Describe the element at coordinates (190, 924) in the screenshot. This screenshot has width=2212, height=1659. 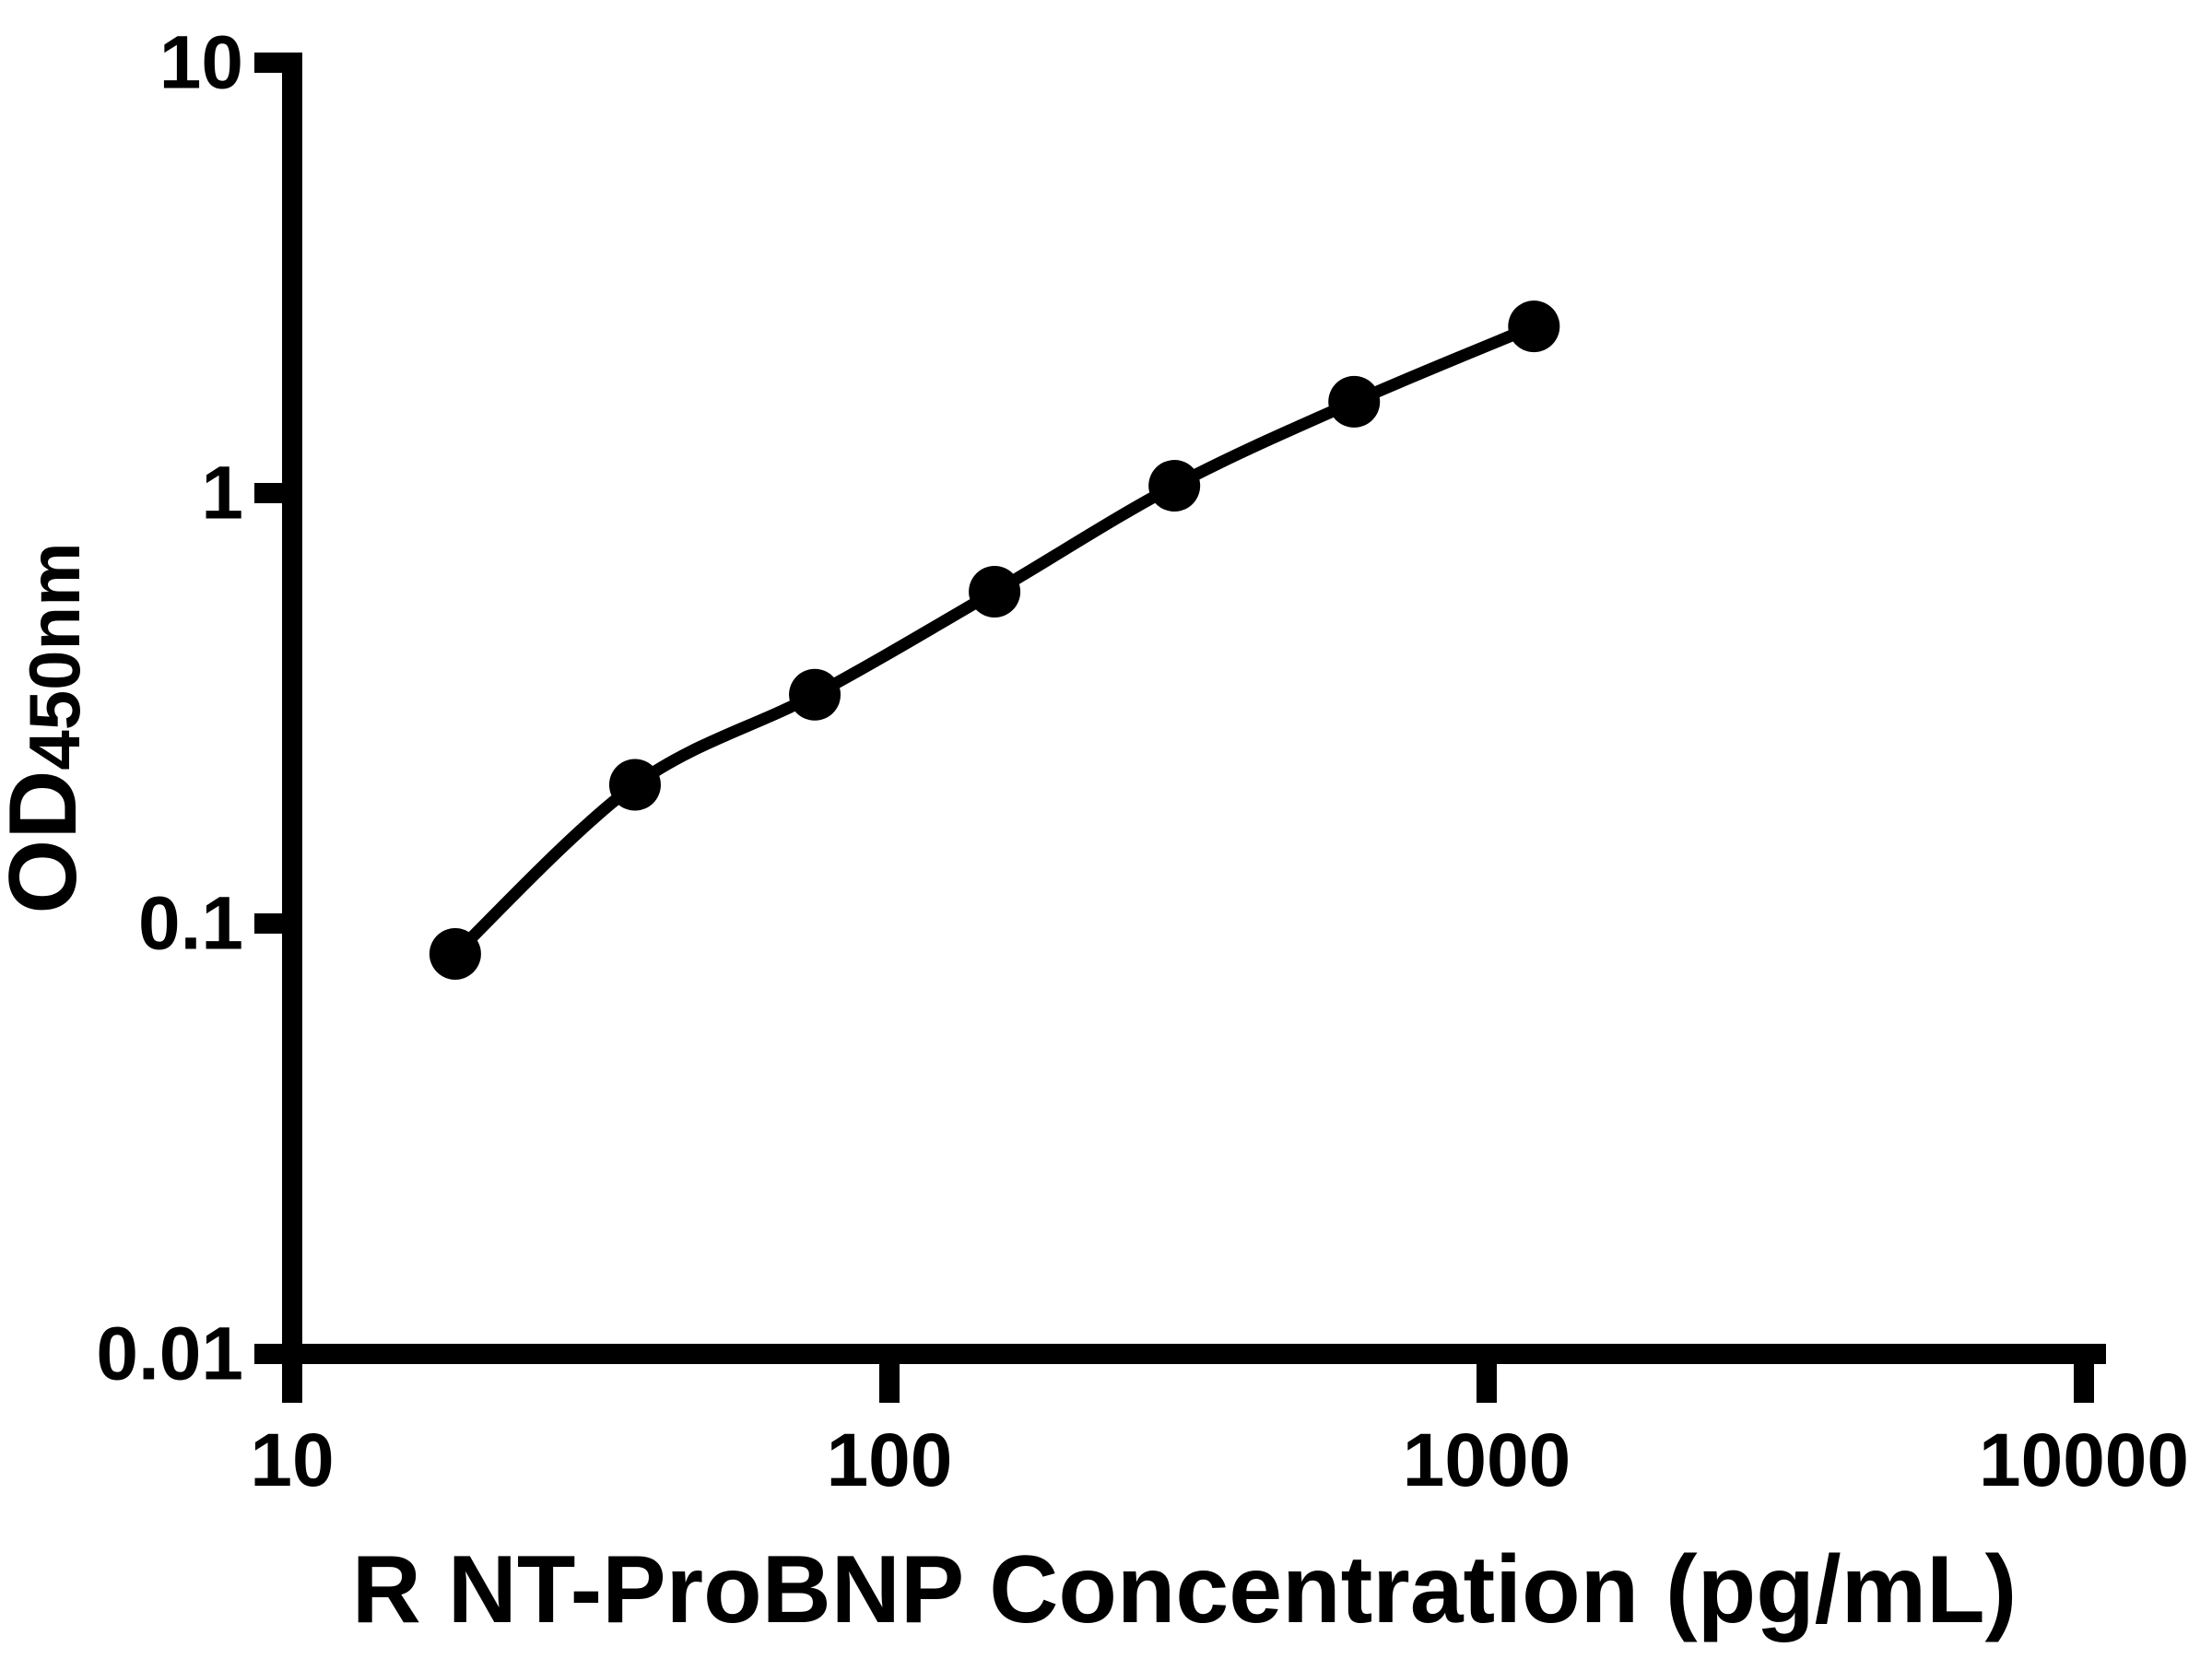
I see `y-tick-label: 0.1` at that location.